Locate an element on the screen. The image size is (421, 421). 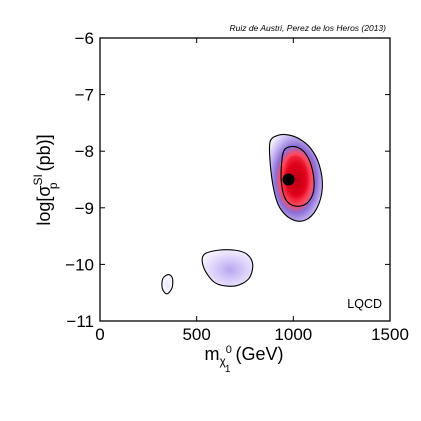
y-axis-label-suffix: (pb)] is located at coordinates (44, 155).